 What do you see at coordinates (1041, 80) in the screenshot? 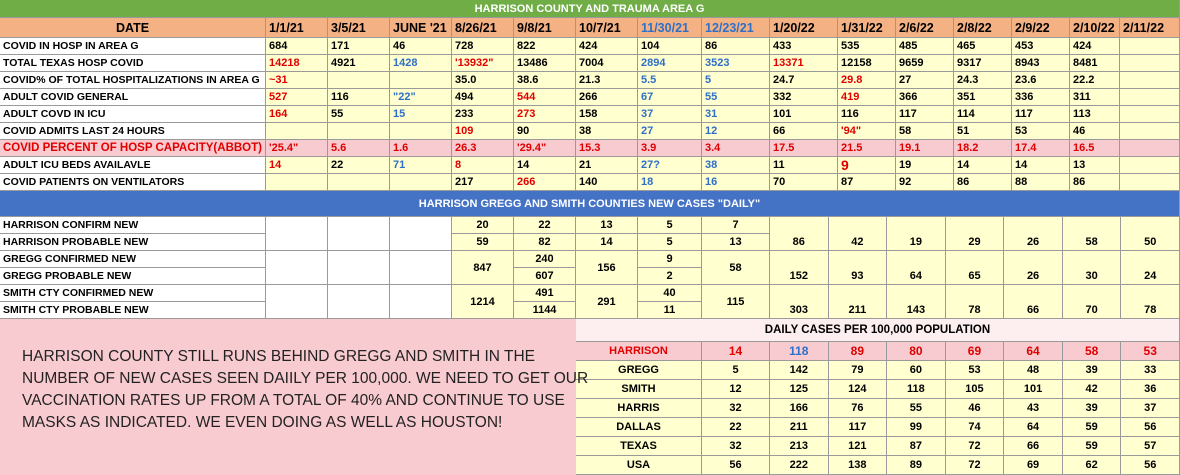
I see `data-cell: 23.6` at bounding box center [1041, 80].